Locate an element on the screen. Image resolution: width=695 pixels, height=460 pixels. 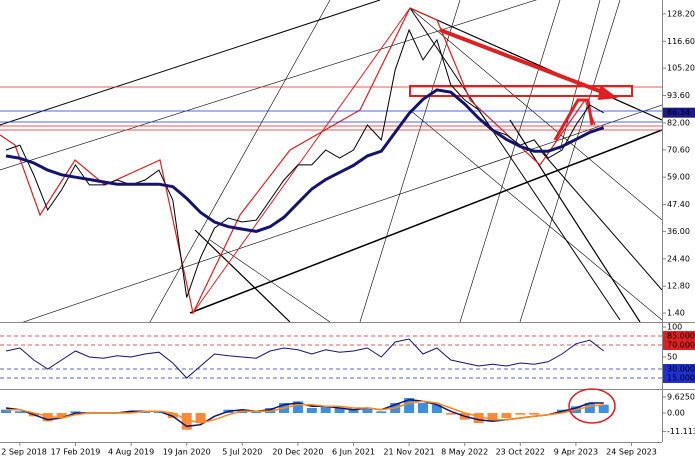
price-marker is located at coordinates (679, 112).